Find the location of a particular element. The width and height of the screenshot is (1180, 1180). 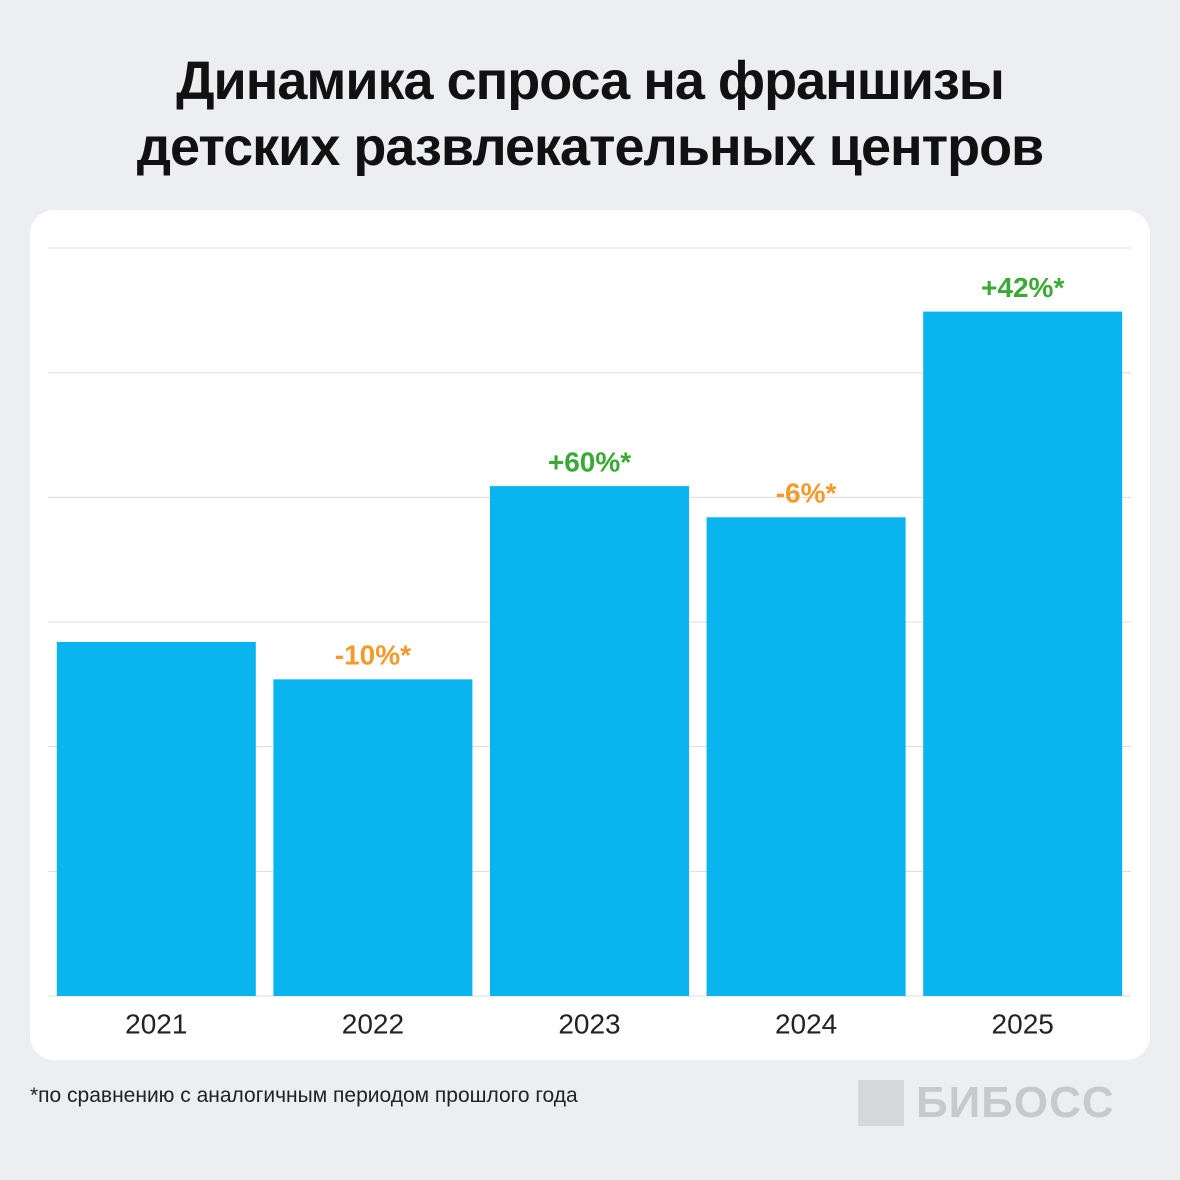

x-tick-label: 2021 is located at coordinates (156, 1023).